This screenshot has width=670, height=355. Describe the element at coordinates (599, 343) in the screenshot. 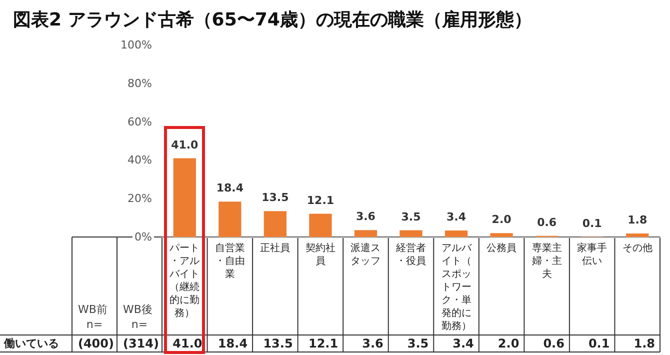

I see `data-label: 0.1` at that location.